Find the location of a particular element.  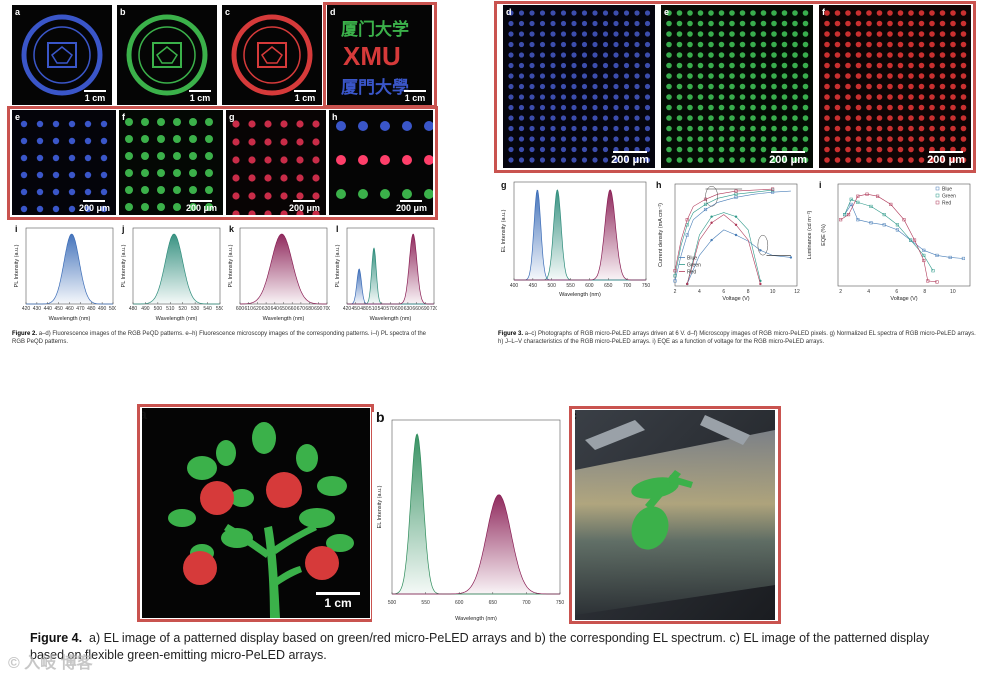

x-tick-label: 540 is located at coordinates (207, 309).